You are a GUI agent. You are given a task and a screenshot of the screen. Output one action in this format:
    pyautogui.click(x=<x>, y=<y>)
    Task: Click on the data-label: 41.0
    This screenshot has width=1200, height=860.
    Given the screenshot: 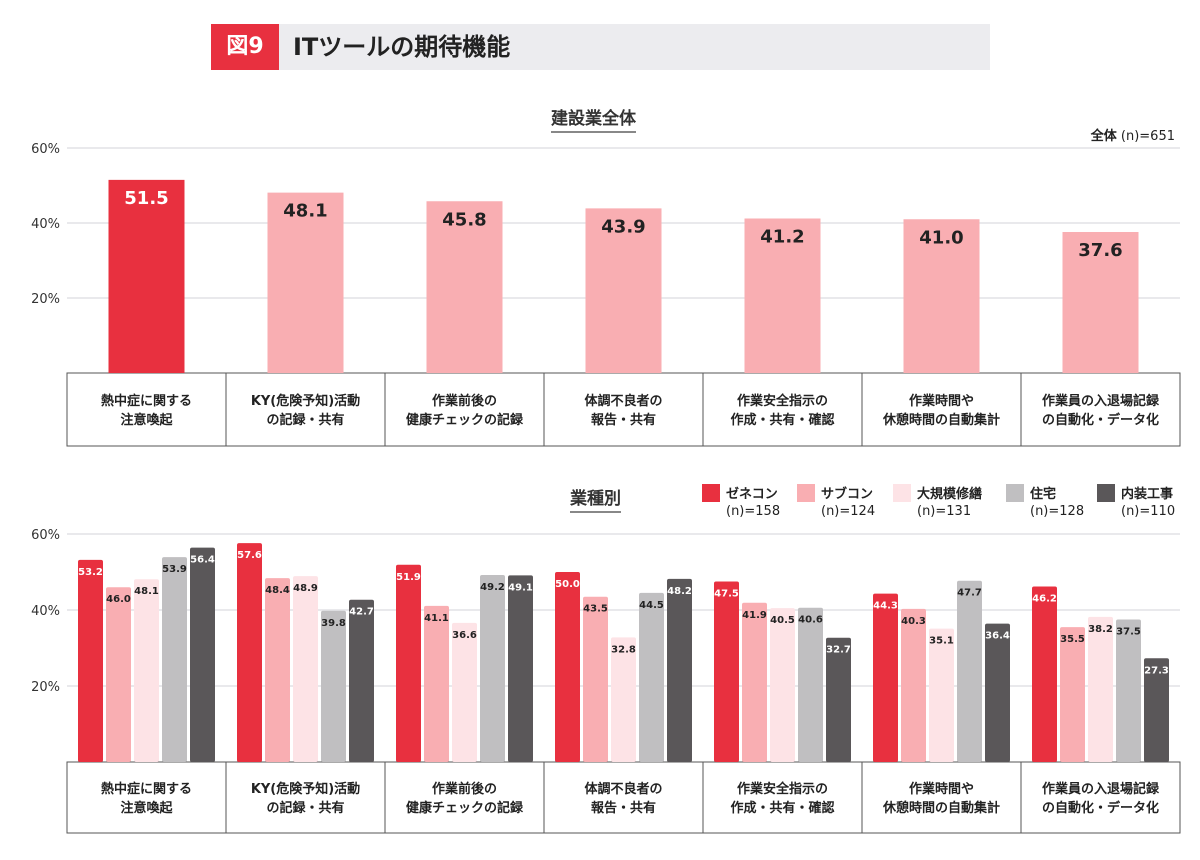 What is the action you would take?
    pyautogui.click(x=941, y=237)
    